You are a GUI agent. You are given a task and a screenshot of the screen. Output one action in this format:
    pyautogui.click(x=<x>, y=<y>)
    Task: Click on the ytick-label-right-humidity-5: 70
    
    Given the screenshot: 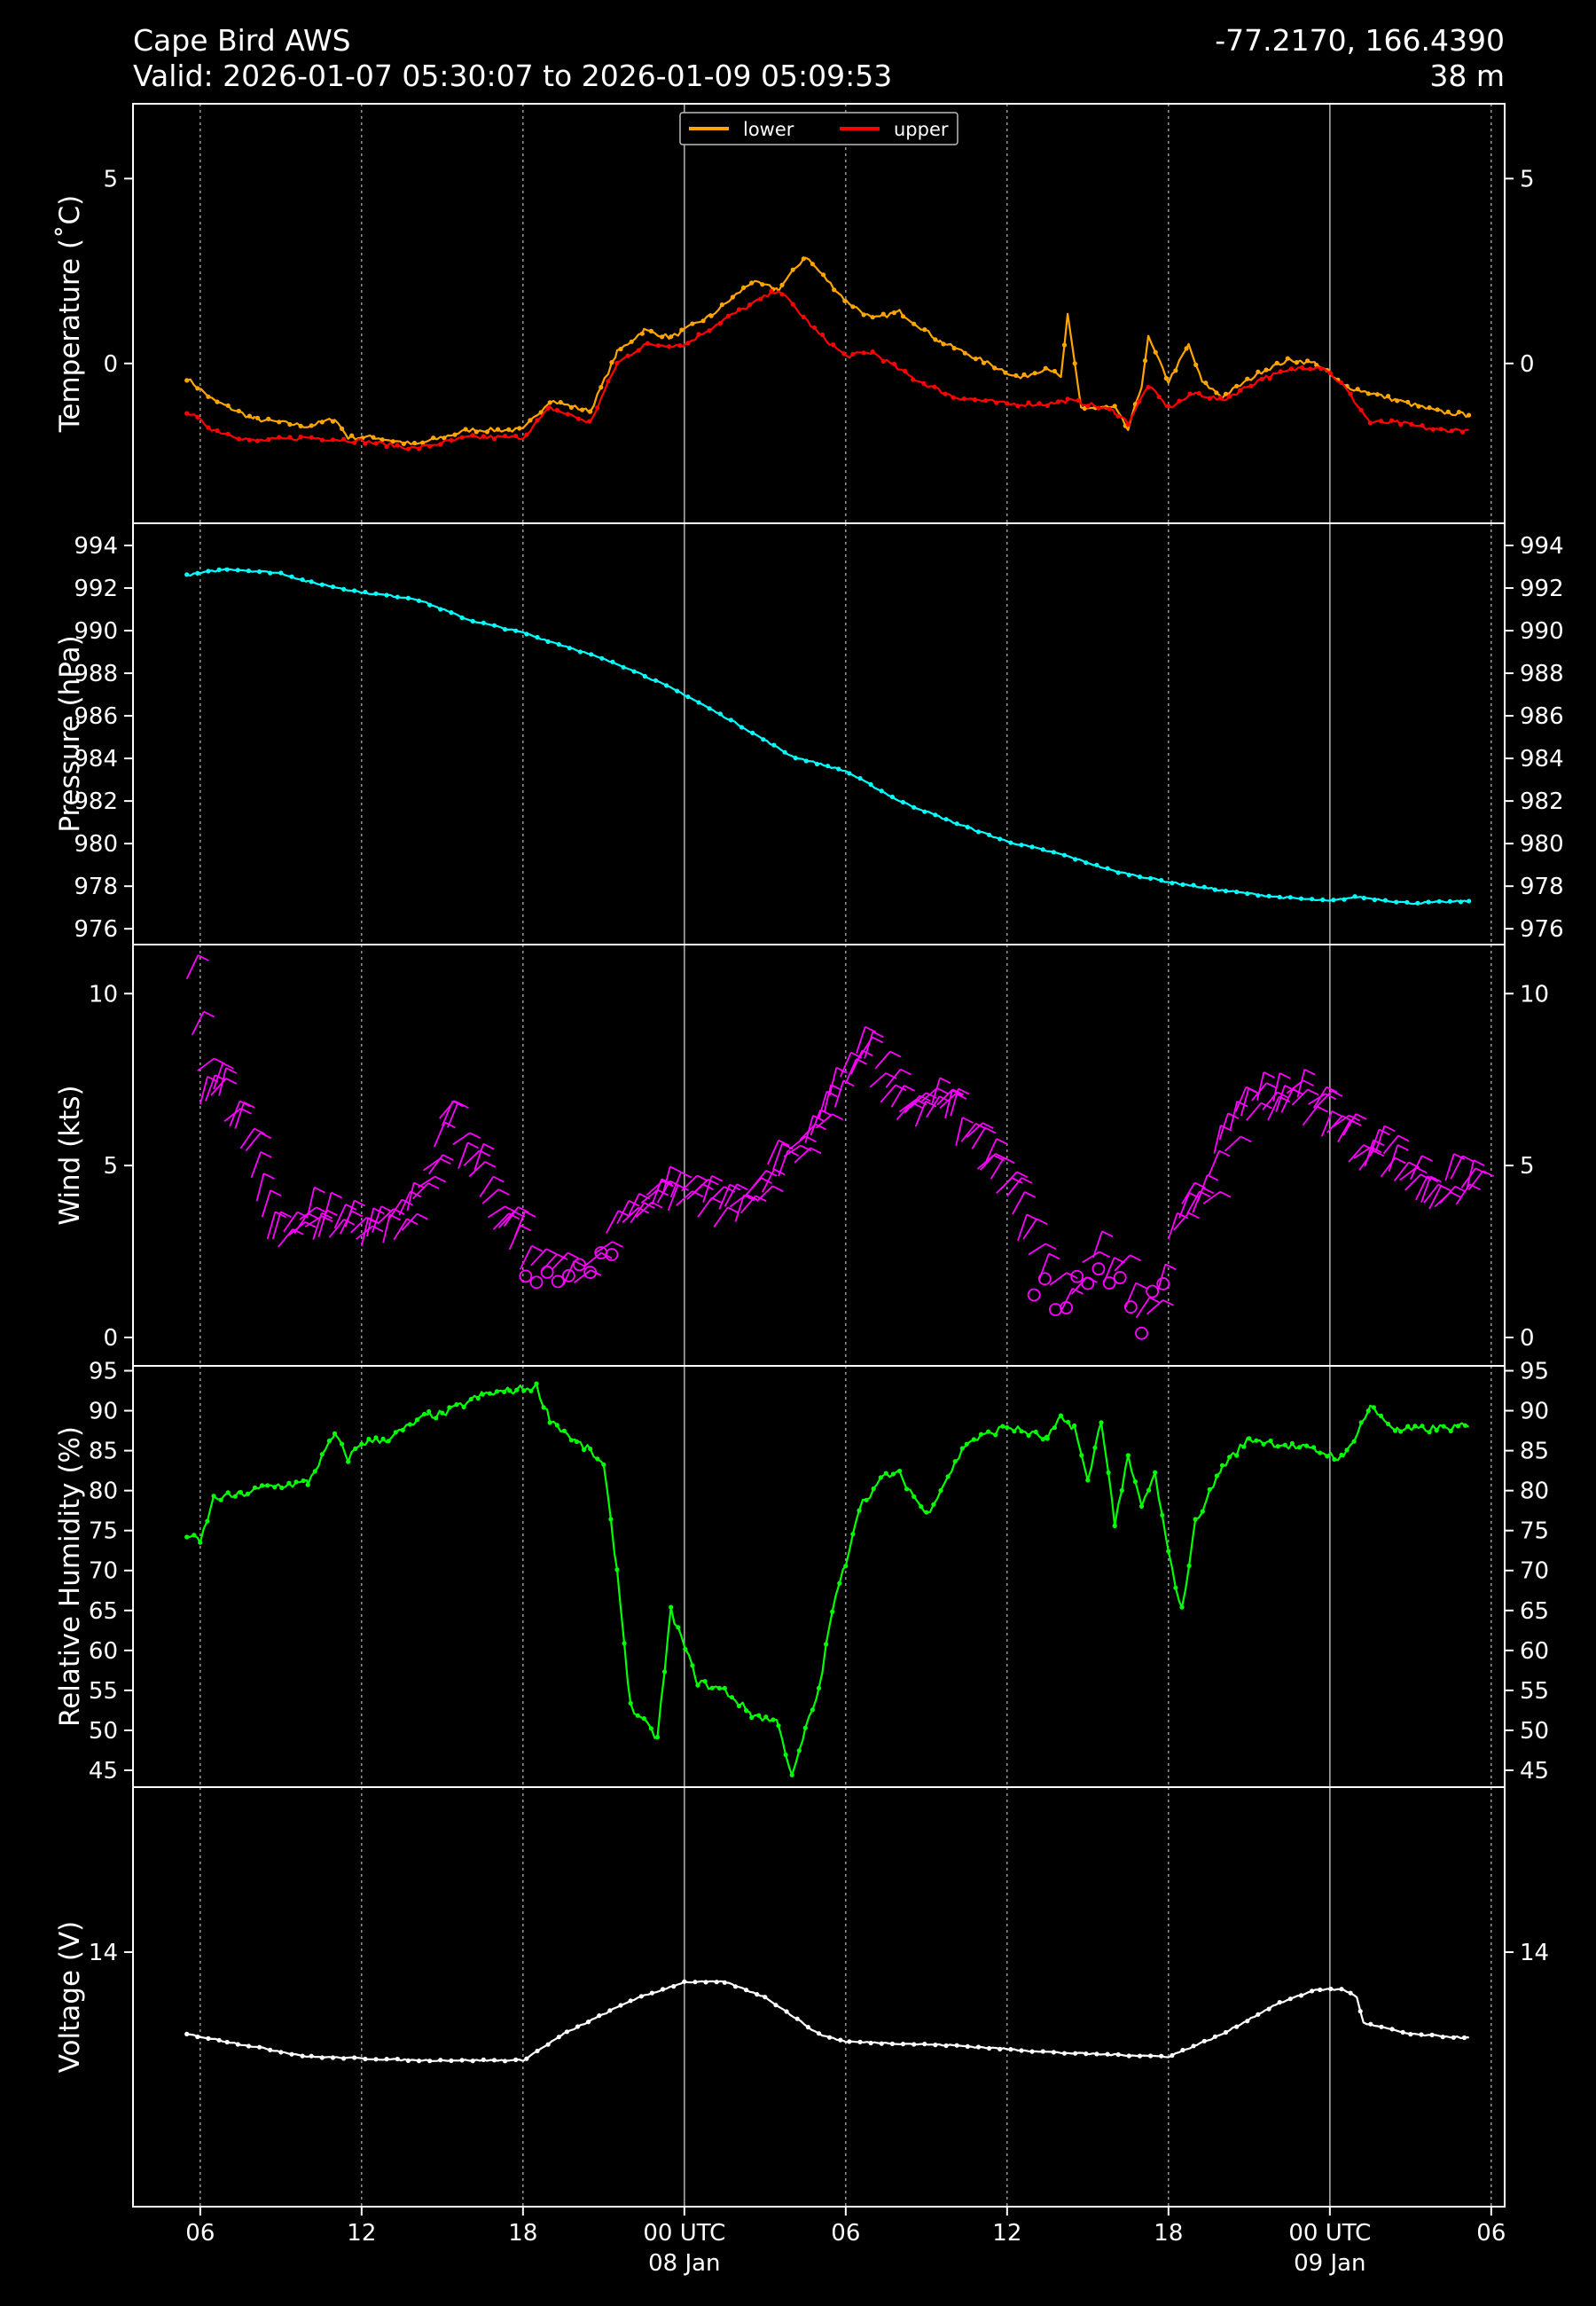 What is the action you would take?
    pyautogui.click(x=1534, y=1571)
    